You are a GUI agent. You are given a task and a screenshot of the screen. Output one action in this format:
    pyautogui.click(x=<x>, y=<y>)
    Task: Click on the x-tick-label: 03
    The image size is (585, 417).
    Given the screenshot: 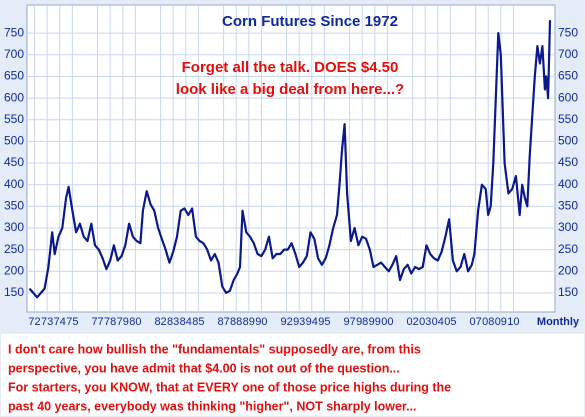 What is the action you would take?
    pyautogui.click(x=425, y=322)
    